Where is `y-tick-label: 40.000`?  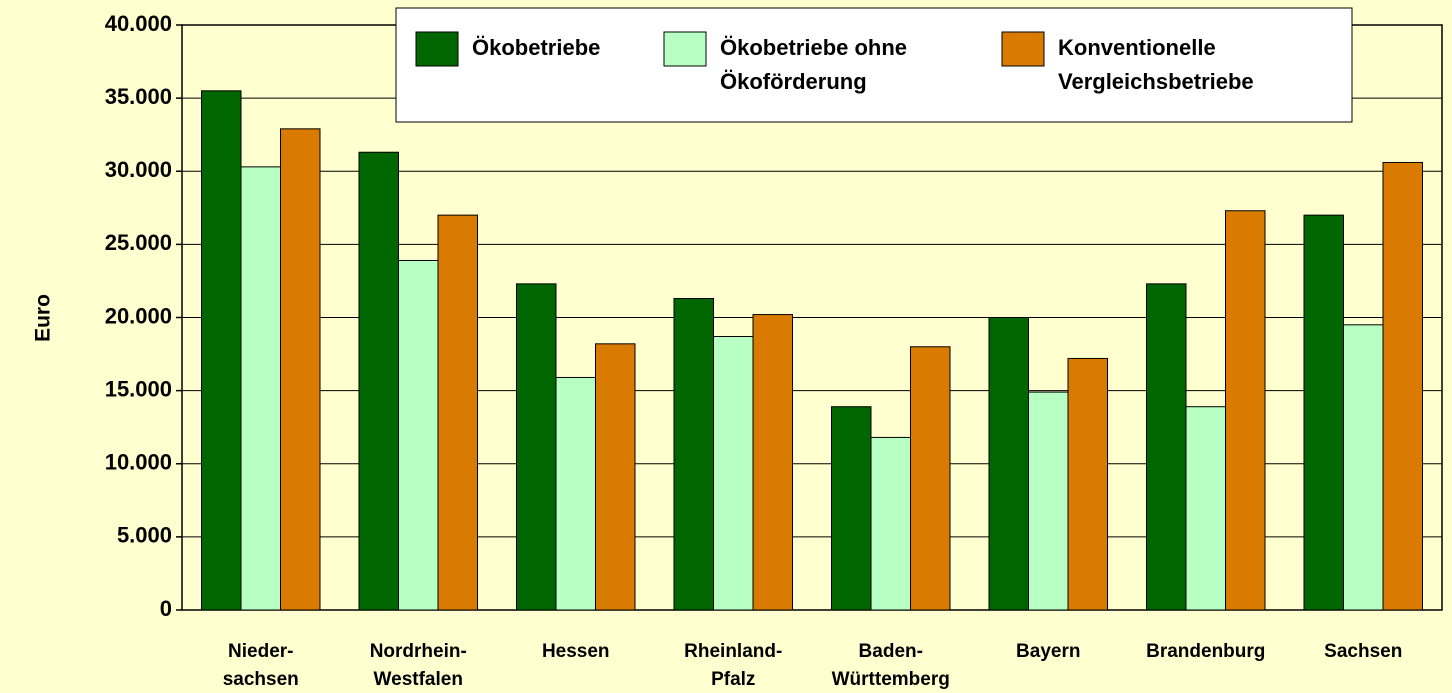
y-tick-label: 40.000 is located at coordinates (138, 23).